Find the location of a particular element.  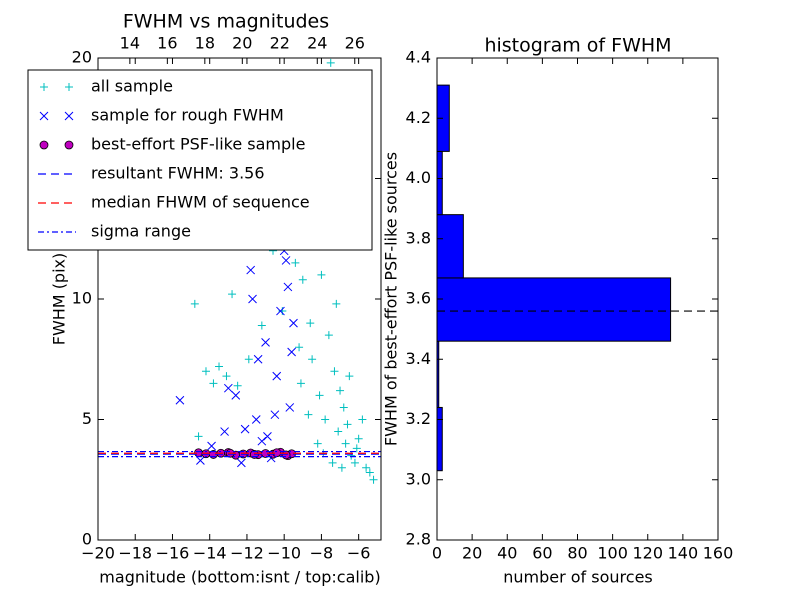

legend-label: best-effort PSF-like sample is located at coordinates (198, 144).